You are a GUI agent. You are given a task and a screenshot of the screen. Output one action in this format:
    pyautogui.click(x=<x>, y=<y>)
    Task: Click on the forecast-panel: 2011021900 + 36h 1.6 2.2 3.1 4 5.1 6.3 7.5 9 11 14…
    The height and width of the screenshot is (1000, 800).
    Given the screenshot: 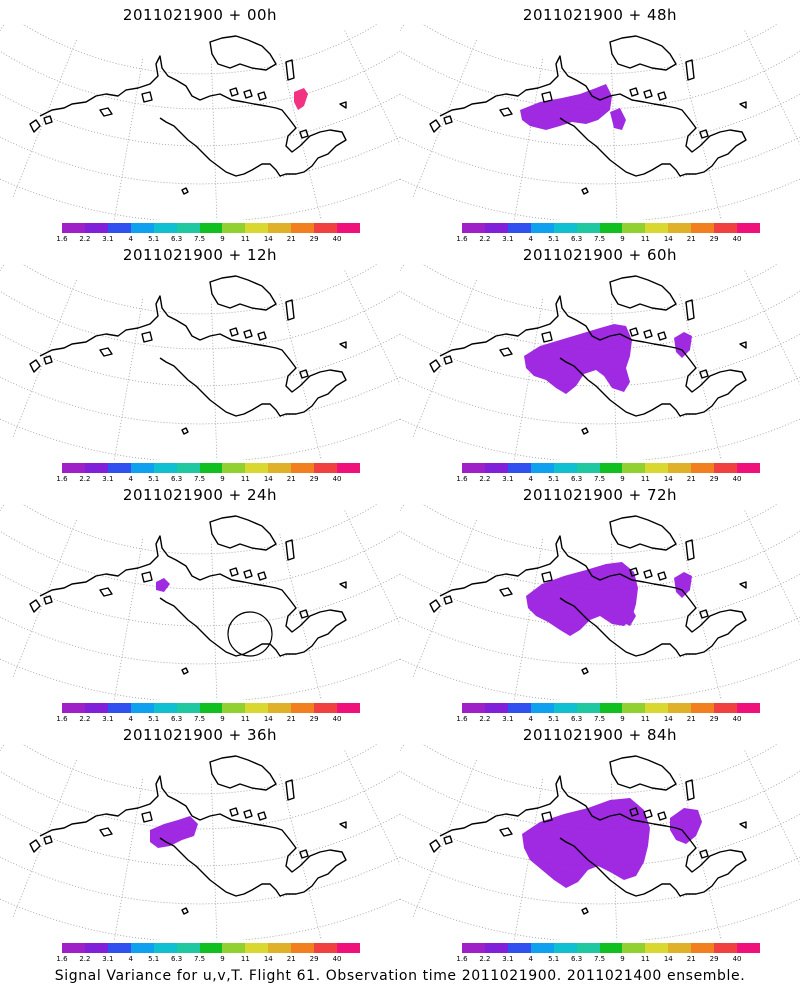 What is the action you would take?
    pyautogui.click(x=200, y=841)
    